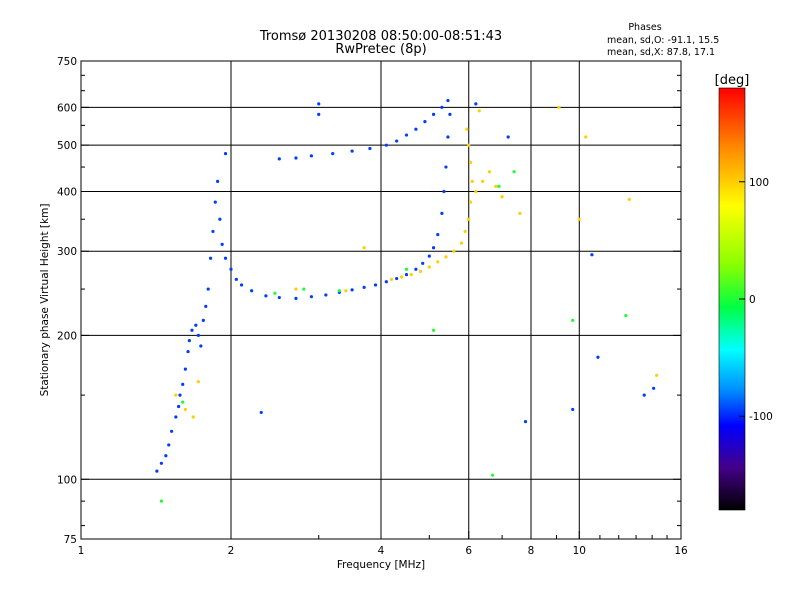  What do you see at coordinates (81, 551) in the screenshot?
I see `x-tick-label: 1` at bounding box center [81, 551].